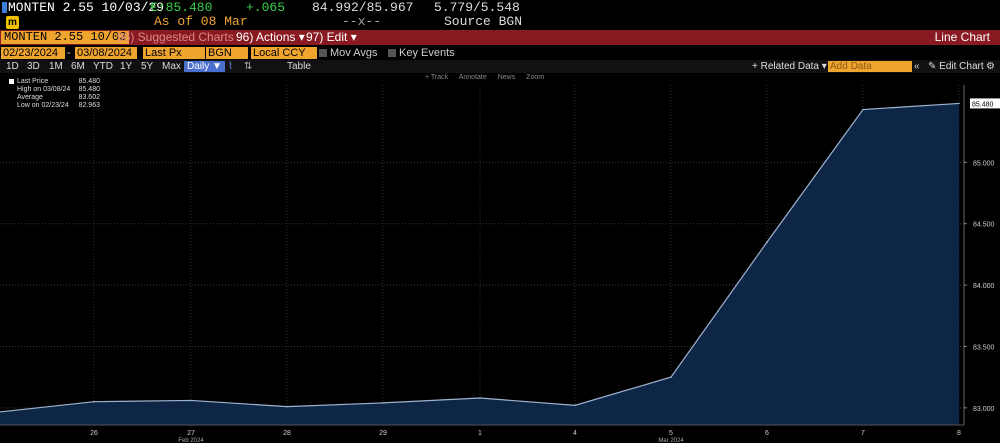  What do you see at coordinates (65, 37) in the screenshot?
I see `security-short: MONTEN 2.55 10/03` at bounding box center [65, 37].